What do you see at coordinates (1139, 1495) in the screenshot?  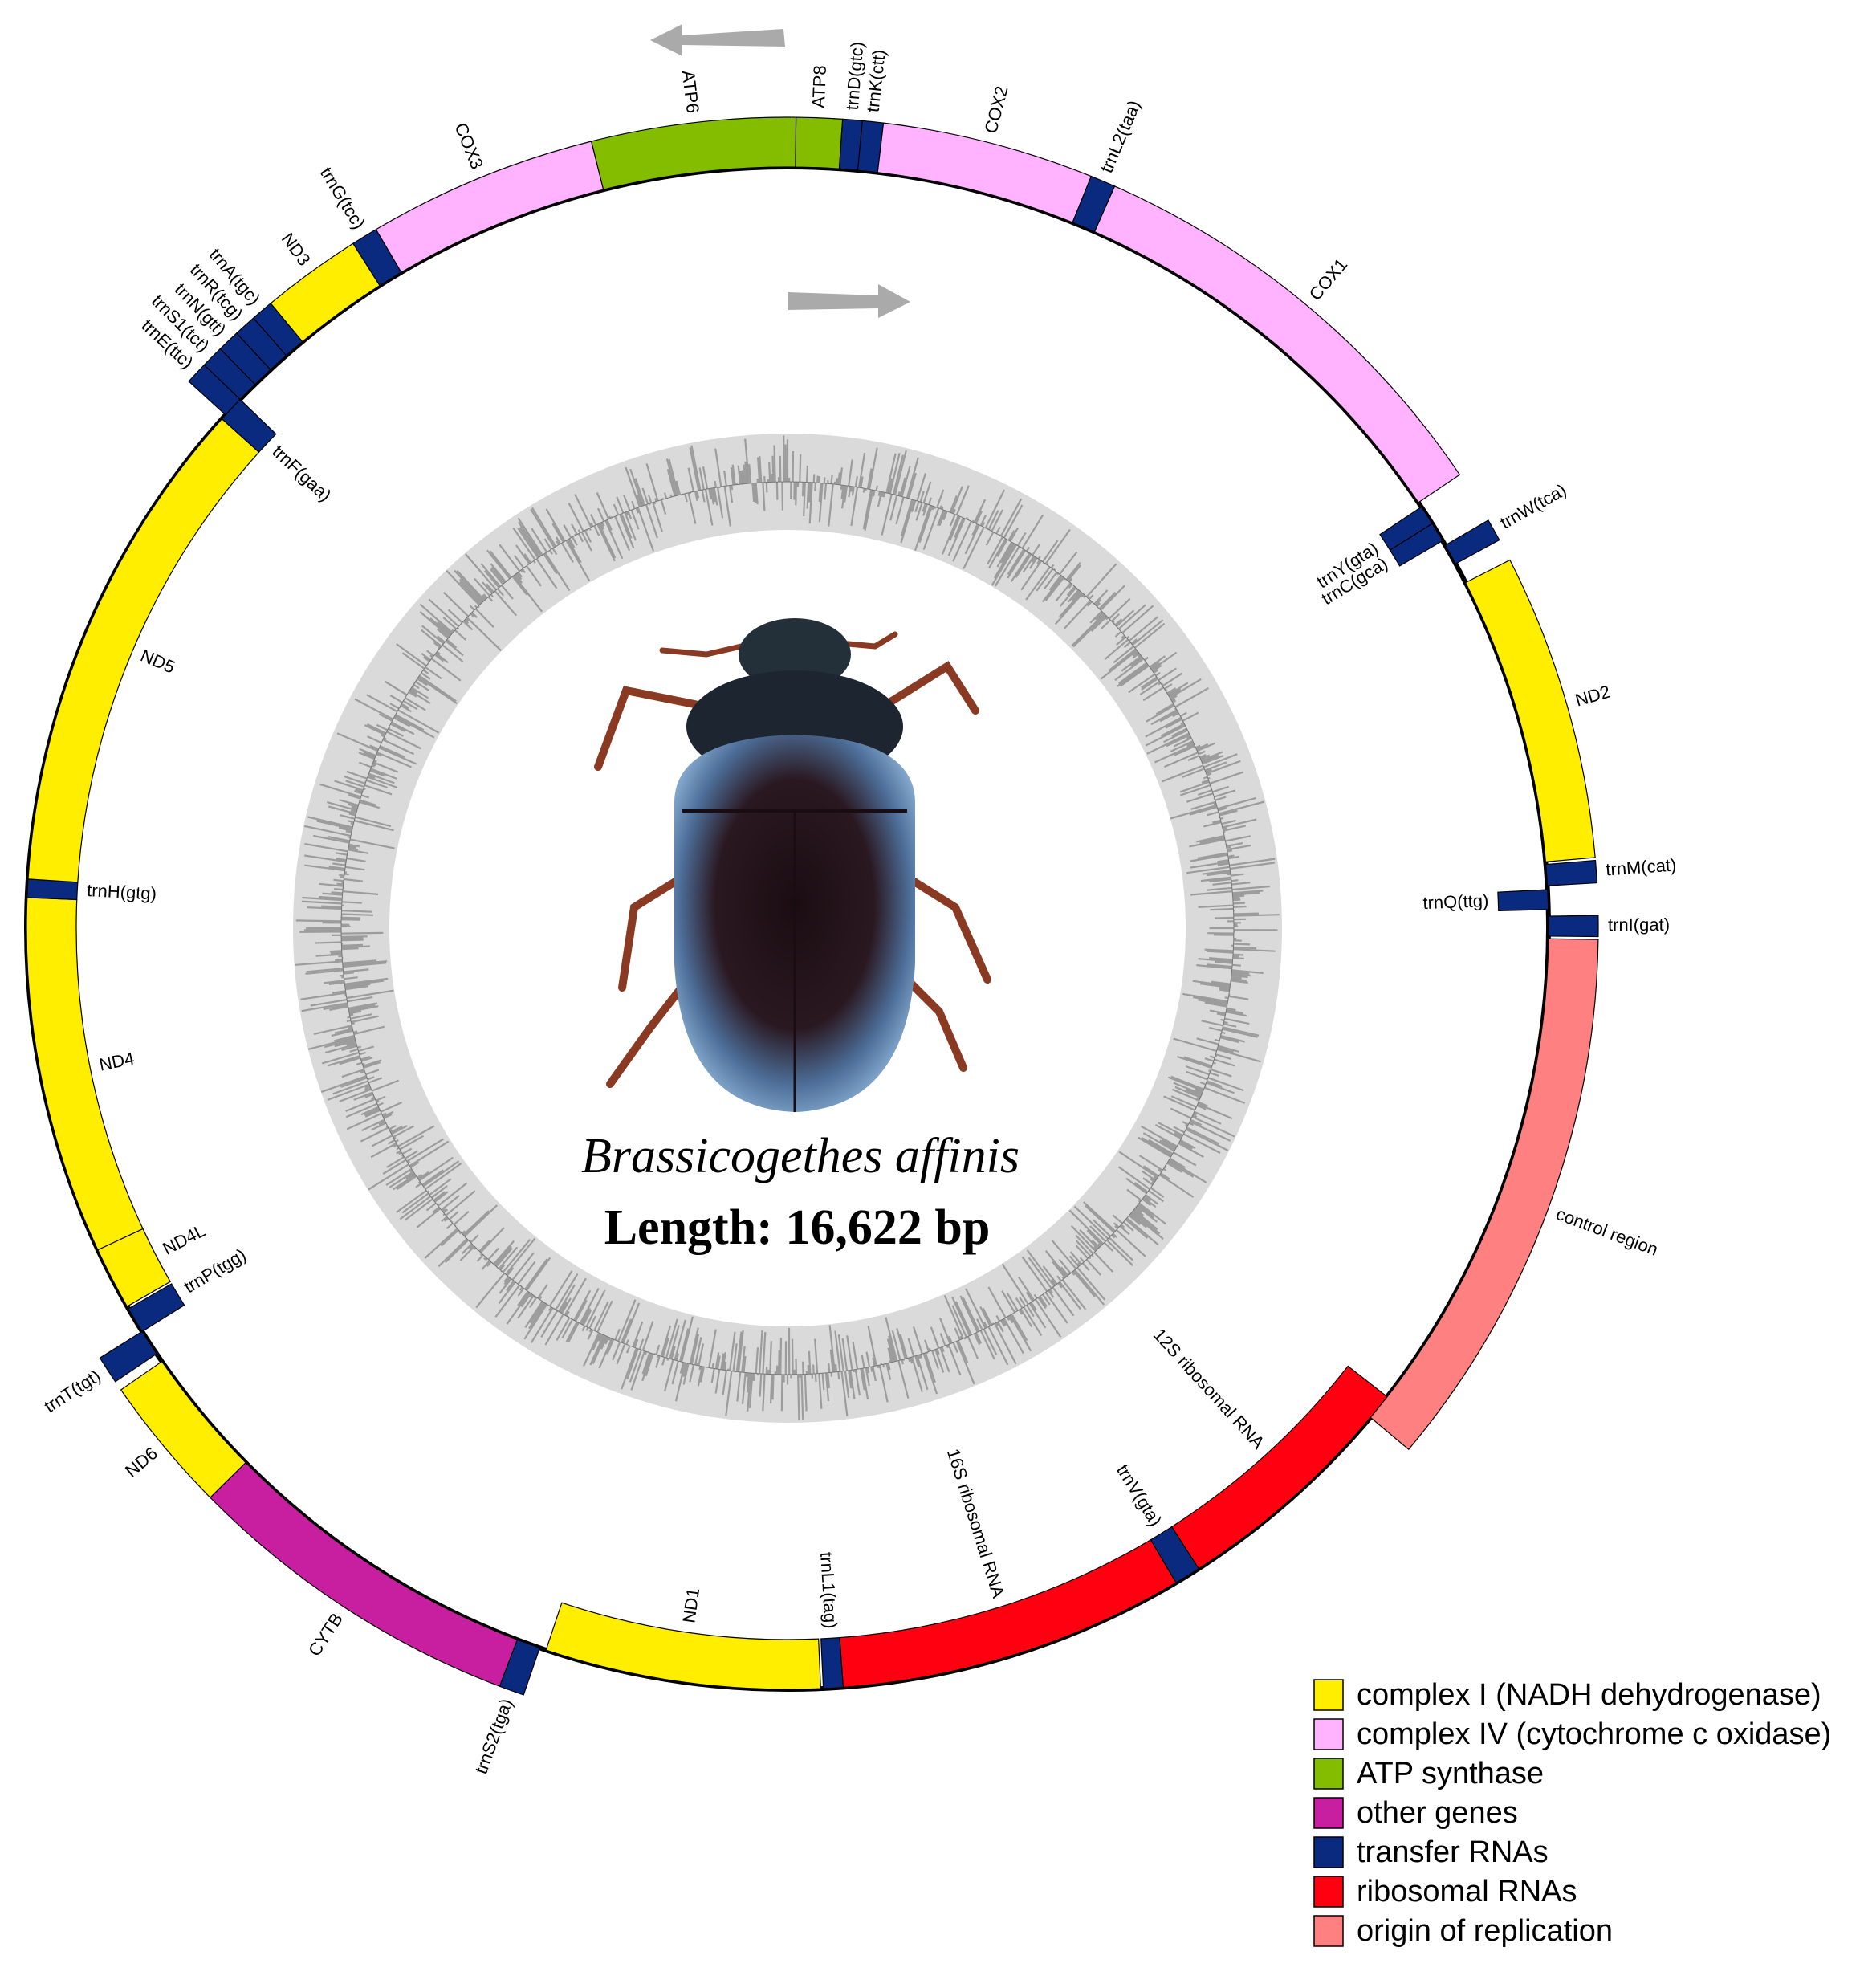 I see `gene-label: trnV(gta)` at bounding box center [1139, 1495].